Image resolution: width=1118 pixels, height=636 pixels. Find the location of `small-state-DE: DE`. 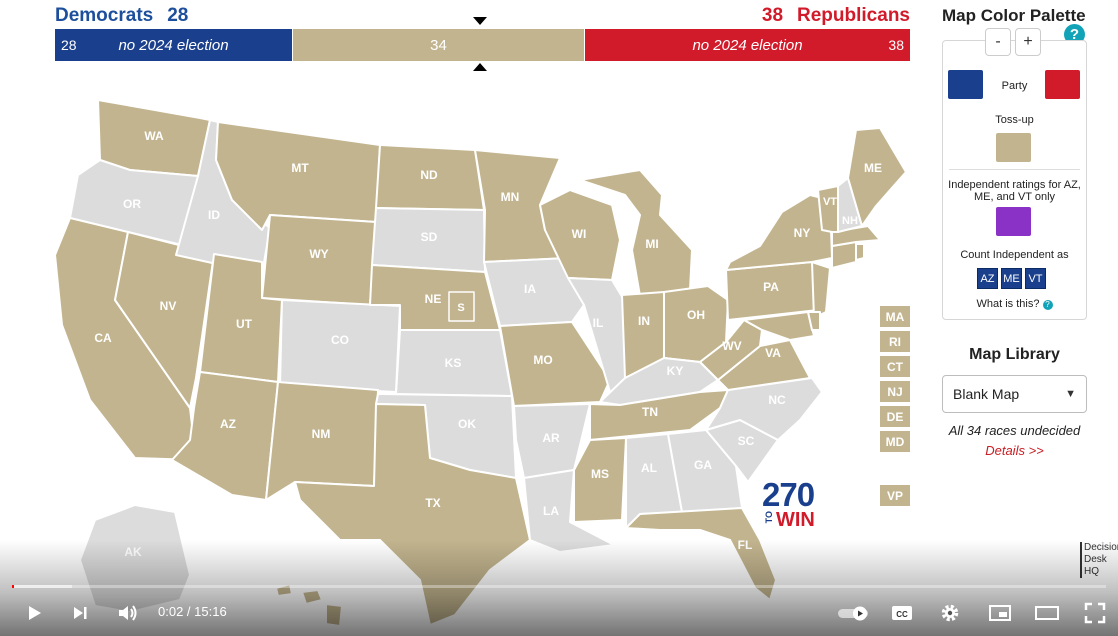

small-state-DE: DE is located at coordinates (895, 416).